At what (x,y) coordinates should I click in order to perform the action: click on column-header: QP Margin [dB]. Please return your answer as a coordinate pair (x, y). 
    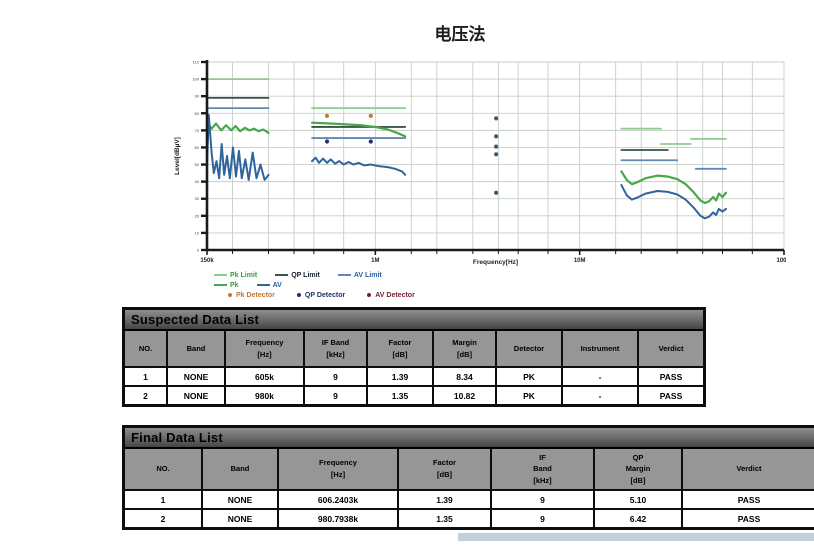
    Looking at the image, I should click on (638, 469).